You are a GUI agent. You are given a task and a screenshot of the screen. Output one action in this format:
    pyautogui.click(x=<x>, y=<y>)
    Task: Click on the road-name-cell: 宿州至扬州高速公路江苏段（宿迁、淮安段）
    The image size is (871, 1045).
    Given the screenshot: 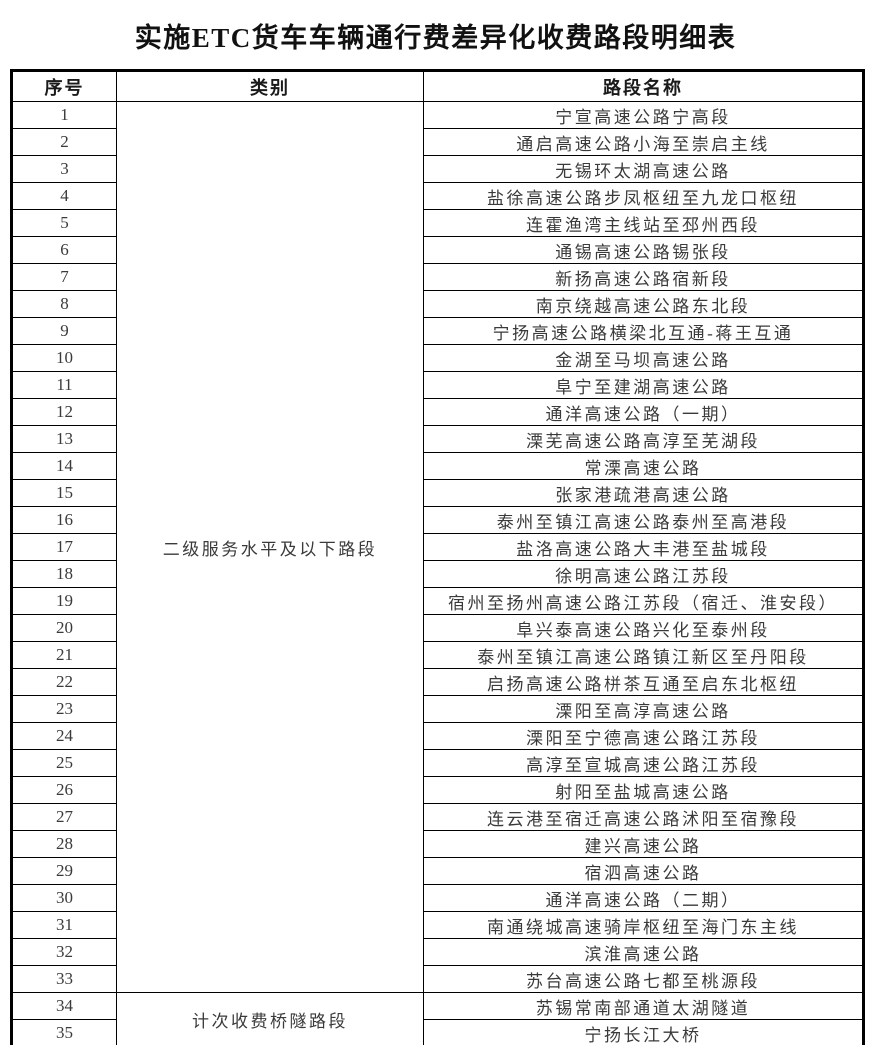 What is the action you would take?
    pyautogui.click(x=643, y=601)
    